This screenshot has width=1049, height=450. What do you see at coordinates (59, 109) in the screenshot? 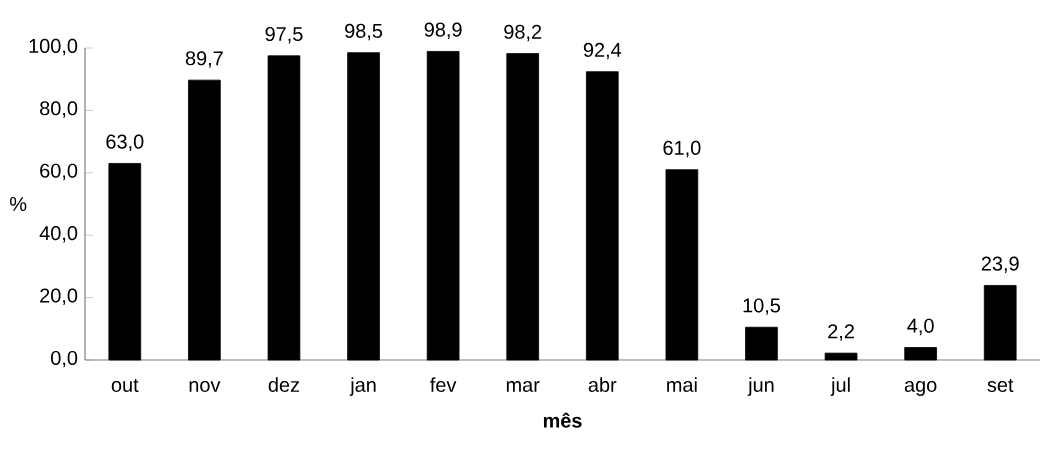
I see `y-tick-label: 80,0` at bounding box center [59, 109].